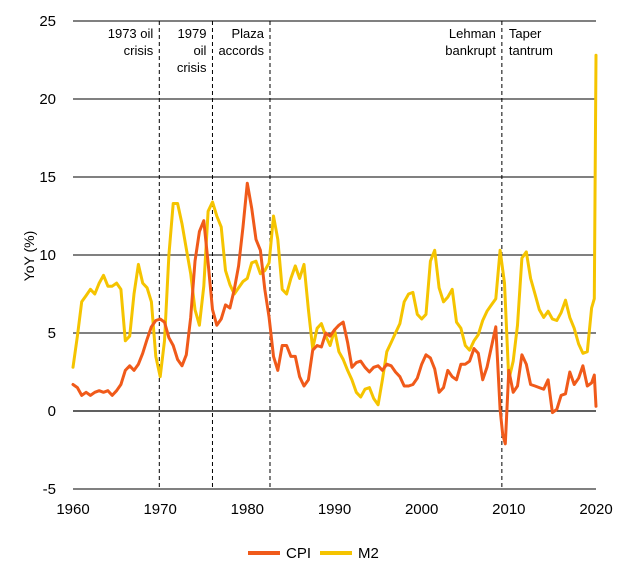  Describe the element at coordinates (47, 255) in the screenshot. I see `y-tick-label: 10` at that location.